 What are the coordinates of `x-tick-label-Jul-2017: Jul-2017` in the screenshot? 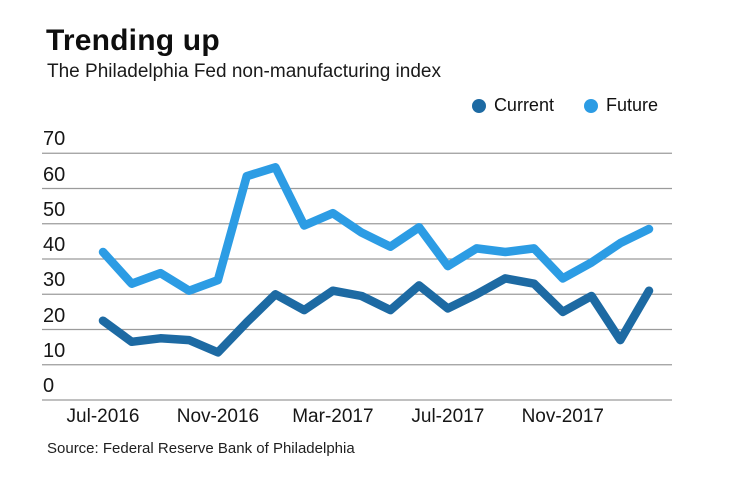 It's located at (448, 416).